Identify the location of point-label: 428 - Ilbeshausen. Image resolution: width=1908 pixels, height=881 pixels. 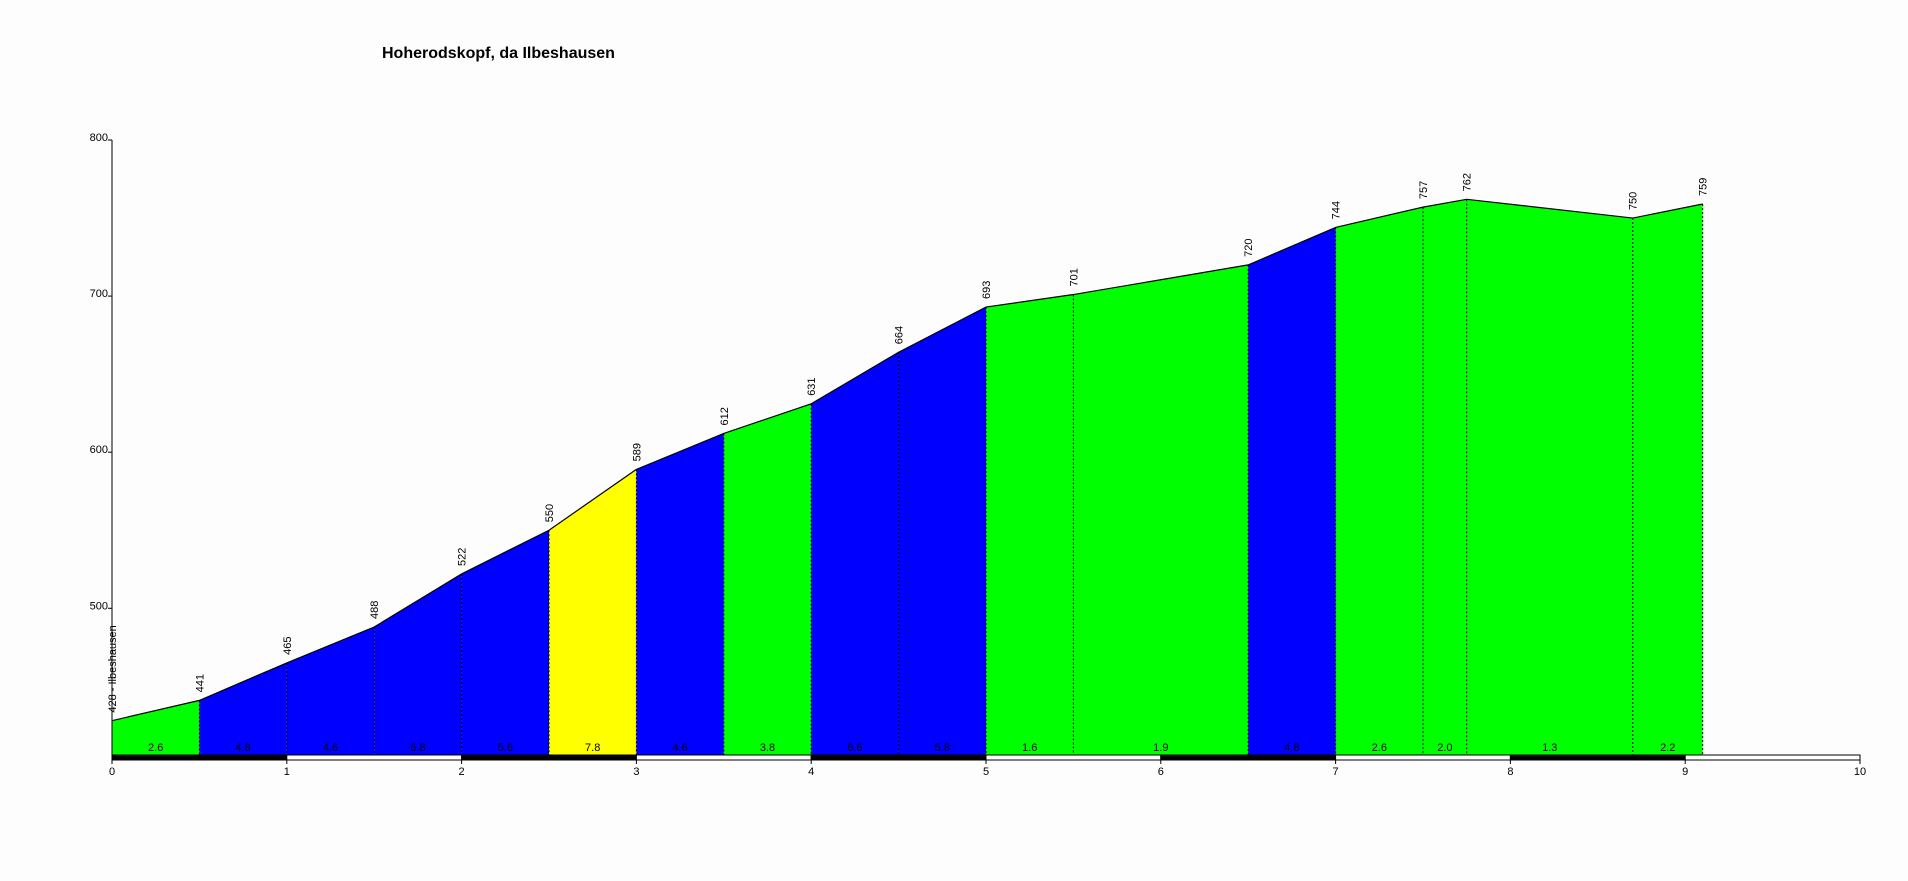
(113, 668).